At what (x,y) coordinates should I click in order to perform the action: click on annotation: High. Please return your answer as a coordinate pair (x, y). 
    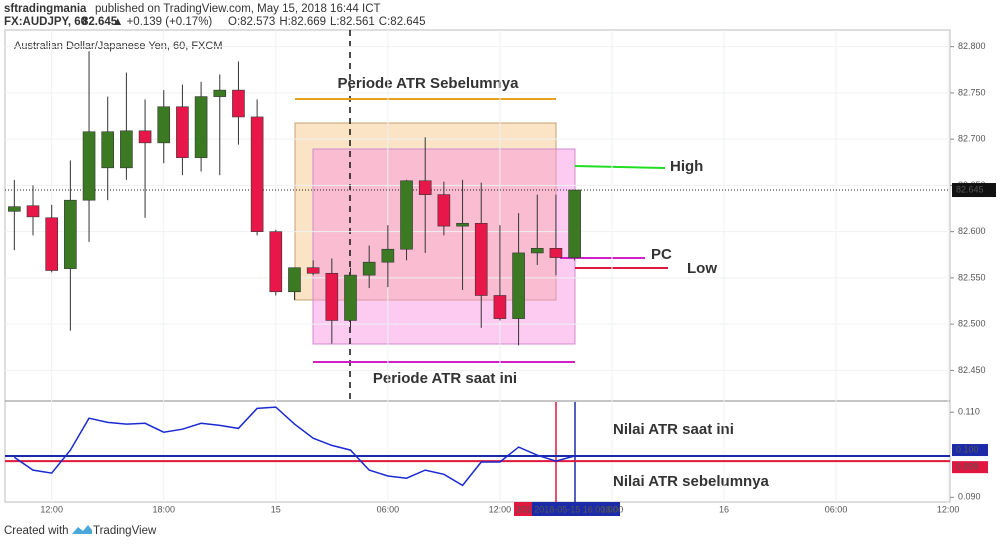
    Looking at the image, I should click on (686, 166).